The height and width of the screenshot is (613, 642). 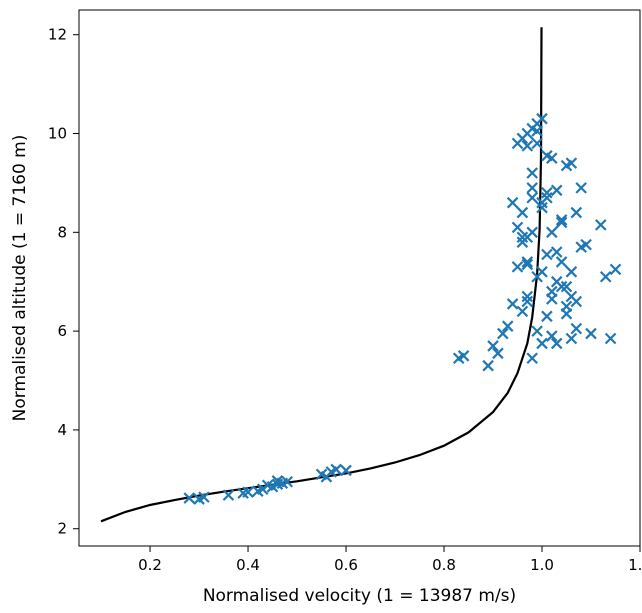 What do you see at coordinates (63, 282) in the screenshot?
I see `y-axis-ticks: 2 4 6 8 10 12` at bounding box center [63, 282].